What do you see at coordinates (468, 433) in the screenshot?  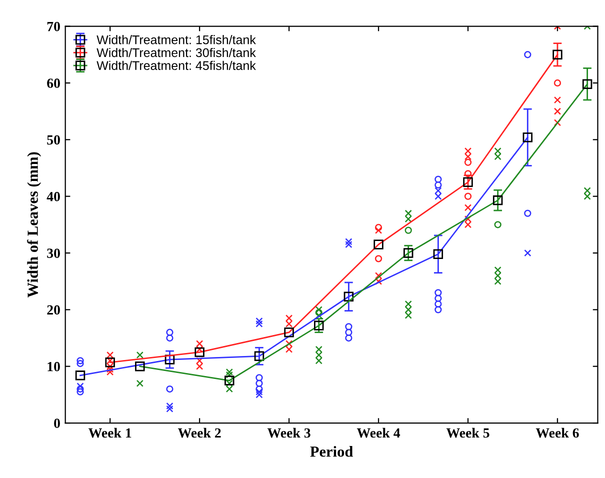 I see `x-tick-label: Week 5` at bounding box center [468, 433].